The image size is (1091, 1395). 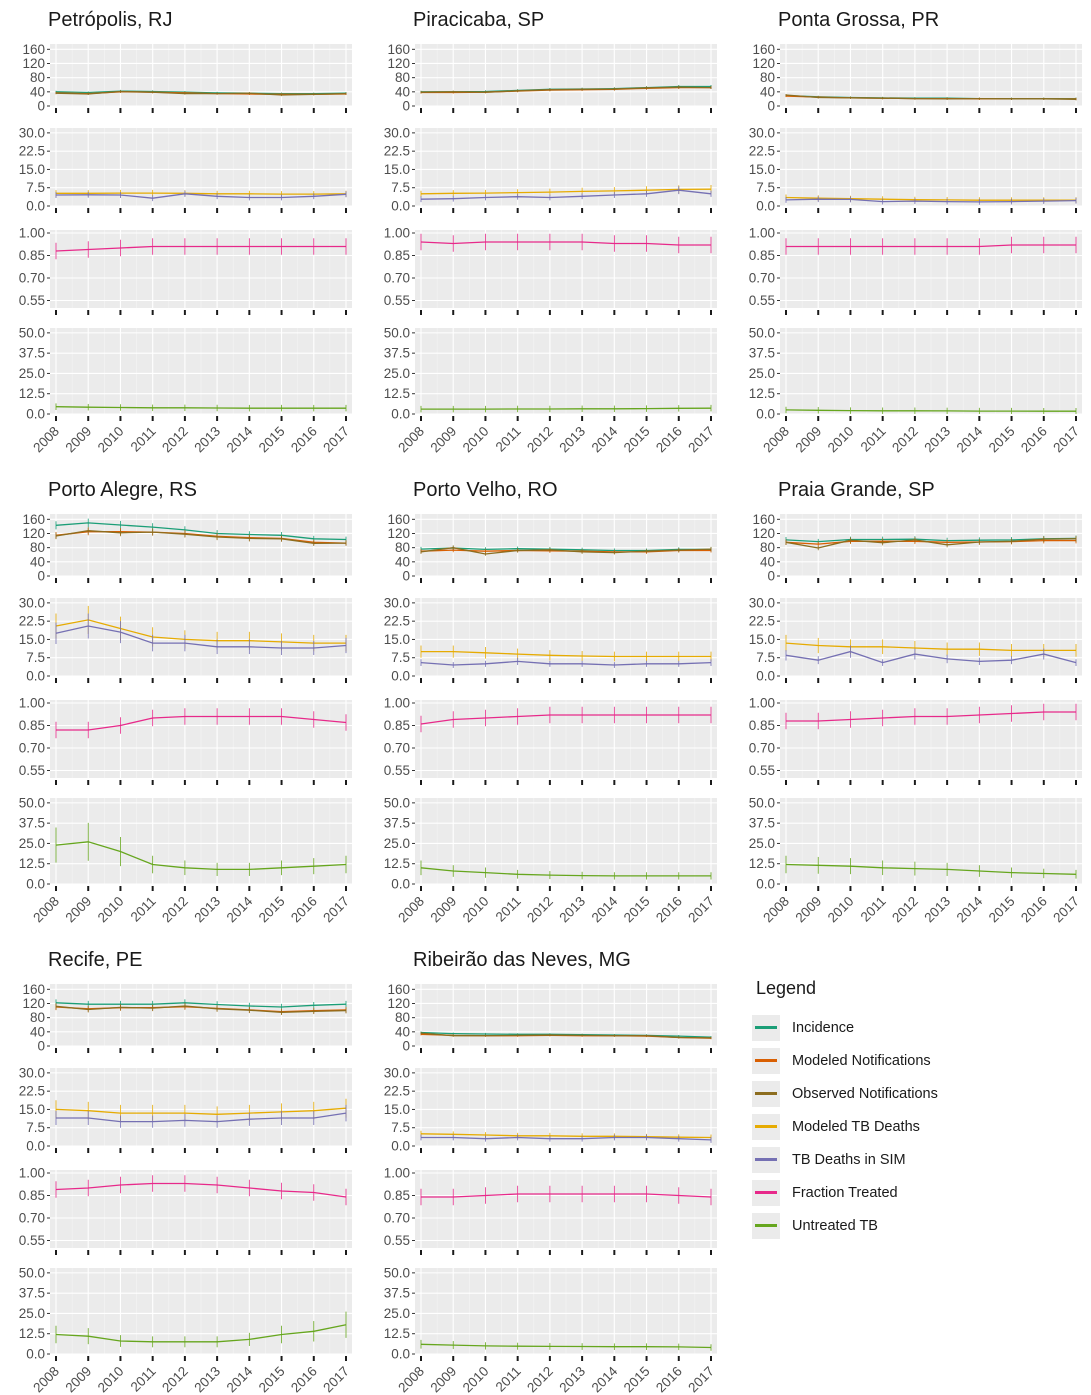 I want to click on y-tick-label: 37.5, so click(x=32, y=1293).